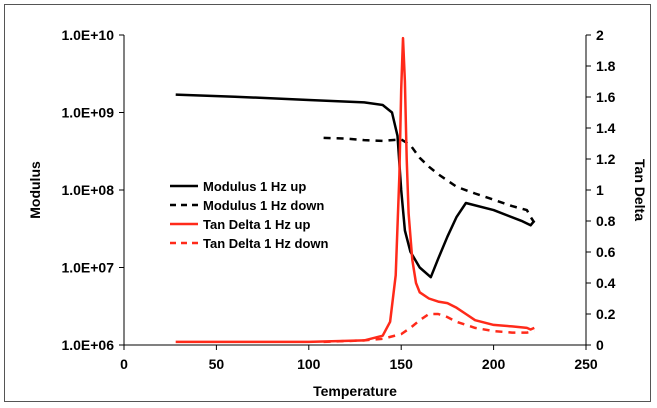  What do you see at coordinates (87, 113) in the screenshot?
I see `y-tick-label: 1.0E+09` at bounding box center [87, 113].